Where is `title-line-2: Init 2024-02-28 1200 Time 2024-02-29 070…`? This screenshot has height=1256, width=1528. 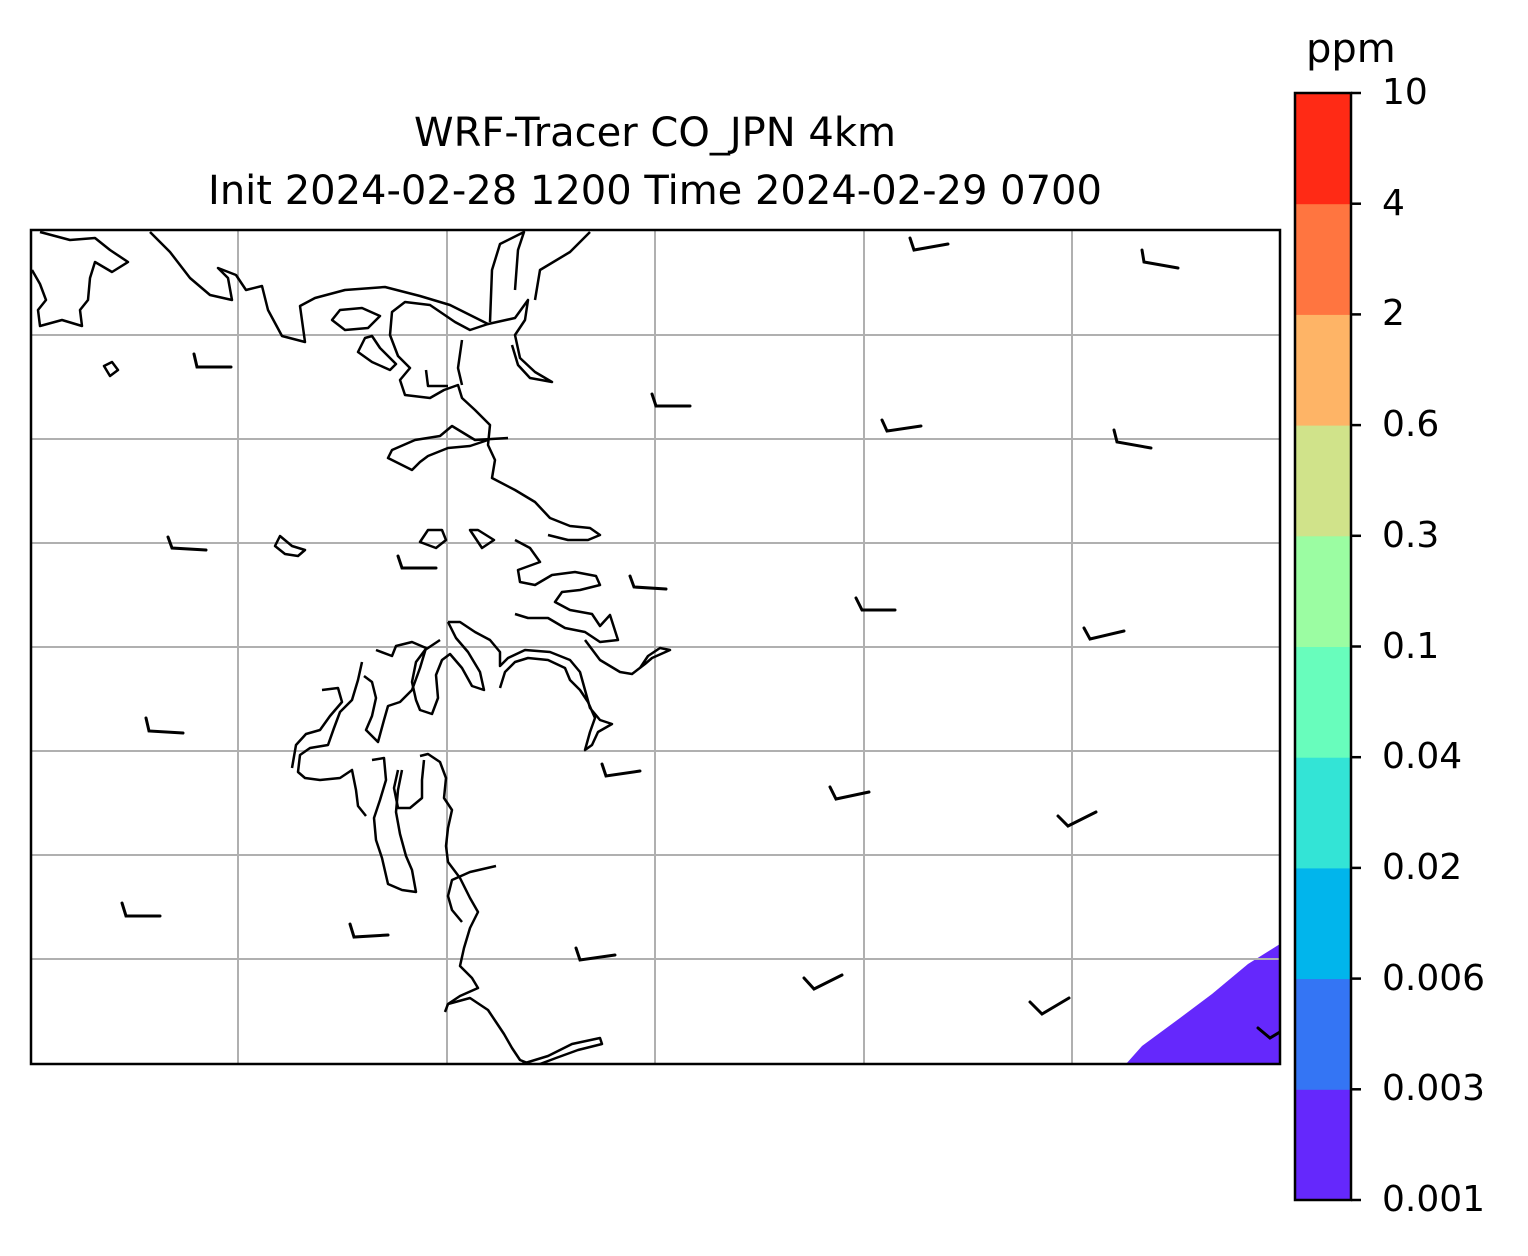 title-line-2: Init 2024-02-28 1200 Time 2024-02-29 070… is located at coordinates (655, 191).